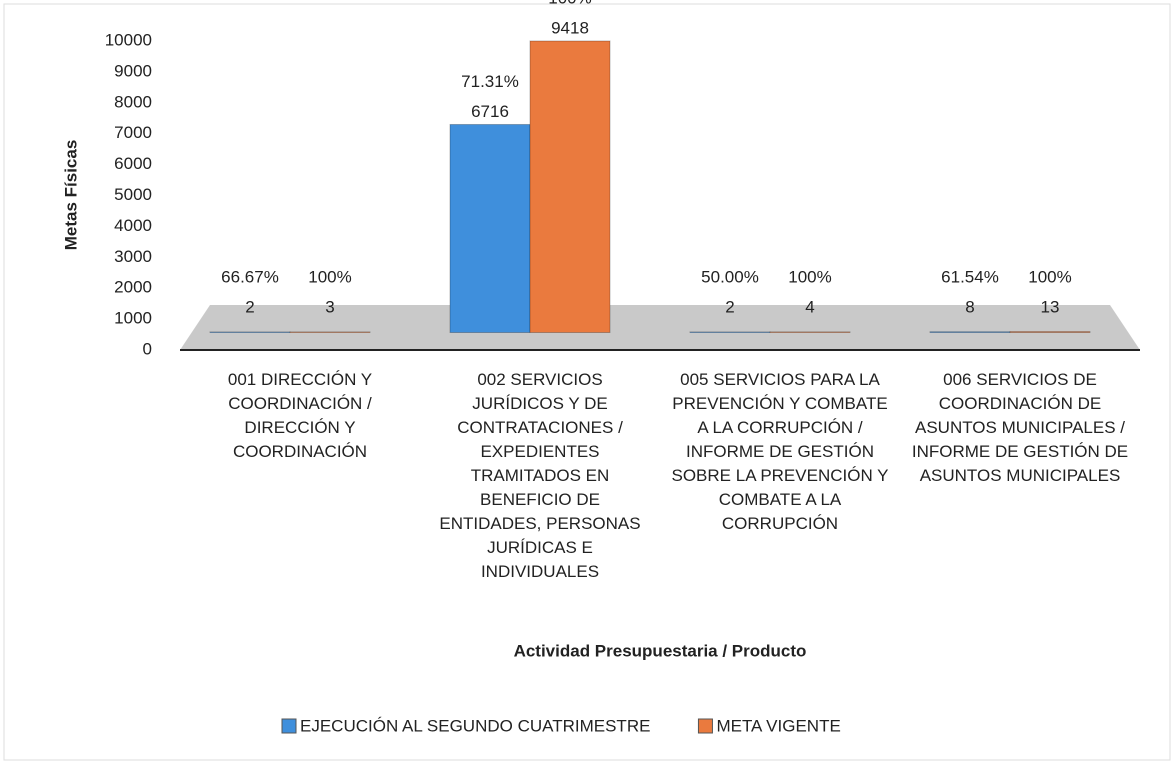 The image size is (1176, 766). I want to click on y-tick-label: 6000, so click(133, 163).